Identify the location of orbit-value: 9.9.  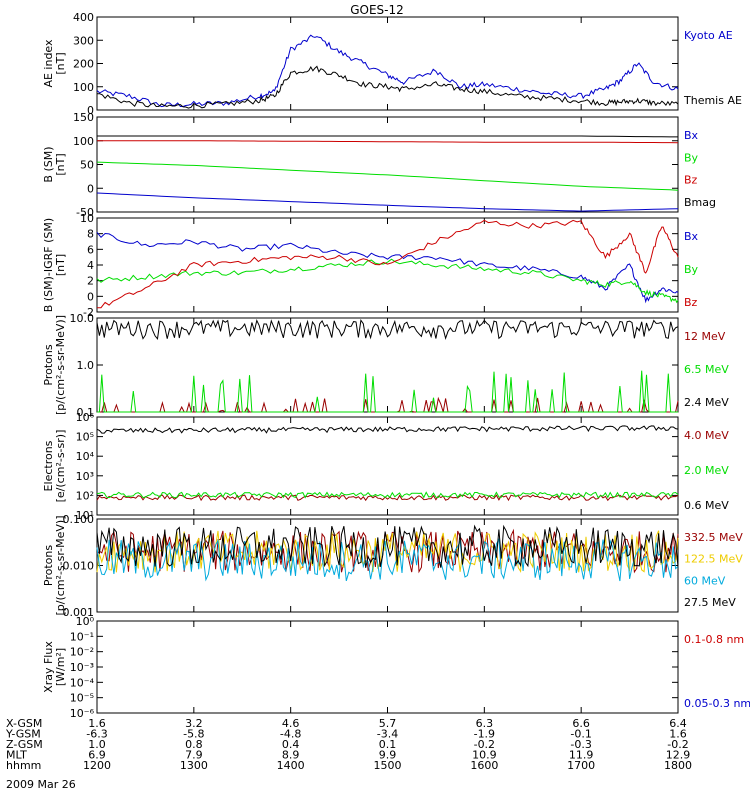
(388, 755).